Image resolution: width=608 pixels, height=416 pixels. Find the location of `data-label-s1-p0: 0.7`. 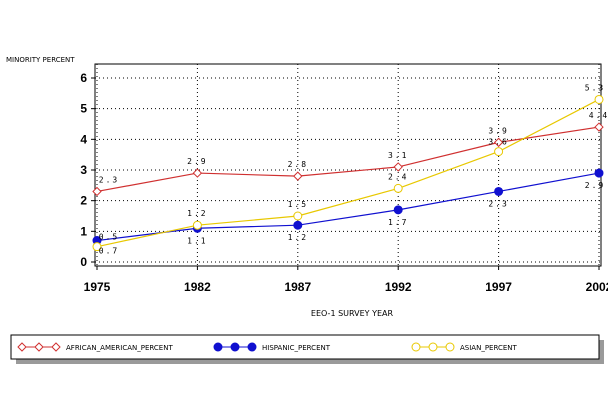

data-label-s1-p0: 0.7 is located at coordinates (109, 251).